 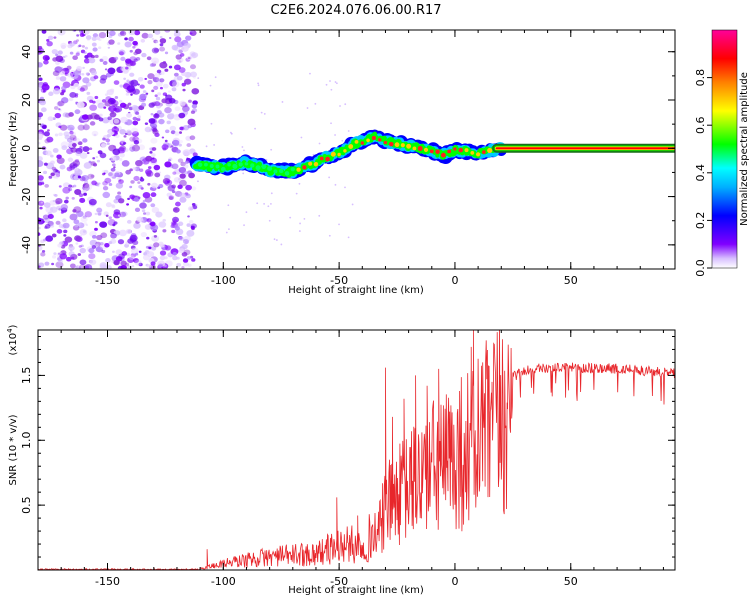 I want to click on snr-exponent-base: (x10, so click(x=13, y=344).